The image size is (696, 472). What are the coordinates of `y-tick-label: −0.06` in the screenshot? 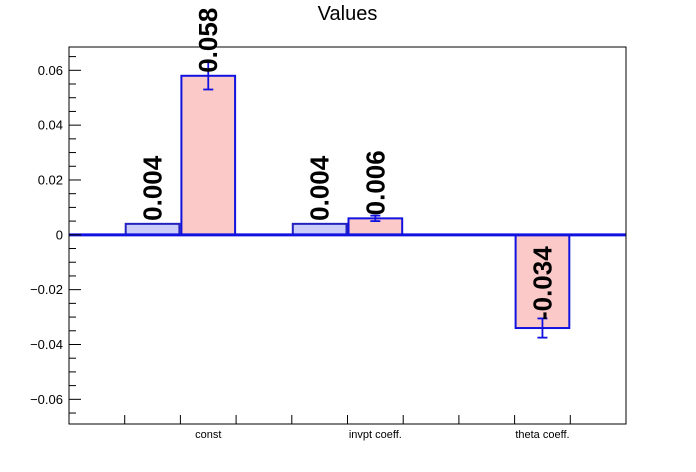 It's located at (46, 399).